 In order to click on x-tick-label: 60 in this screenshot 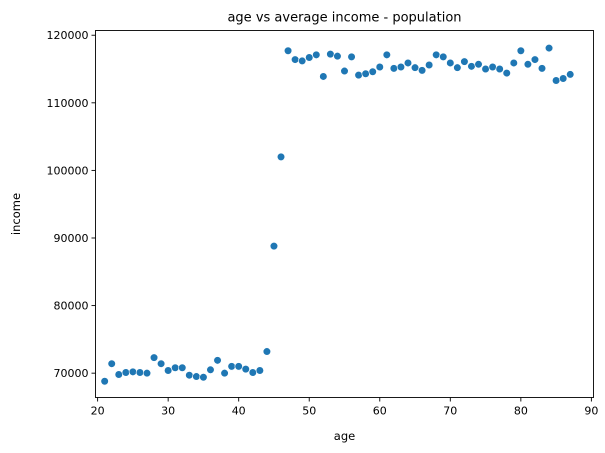, I will do `click(380, 411)`.